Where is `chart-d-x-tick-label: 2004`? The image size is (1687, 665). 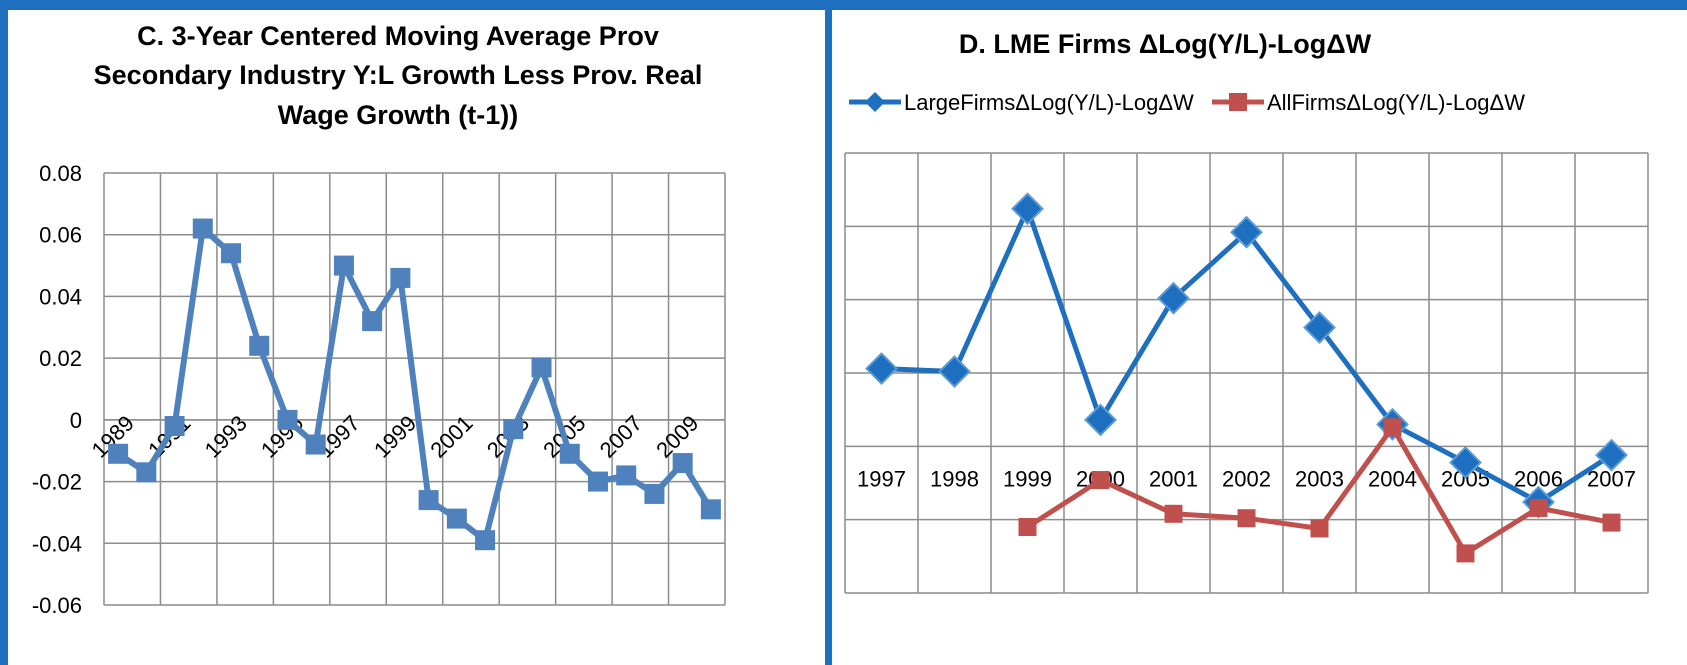 chart-d-x-tick-label: 2004 is located at coordinates (1392, 478).